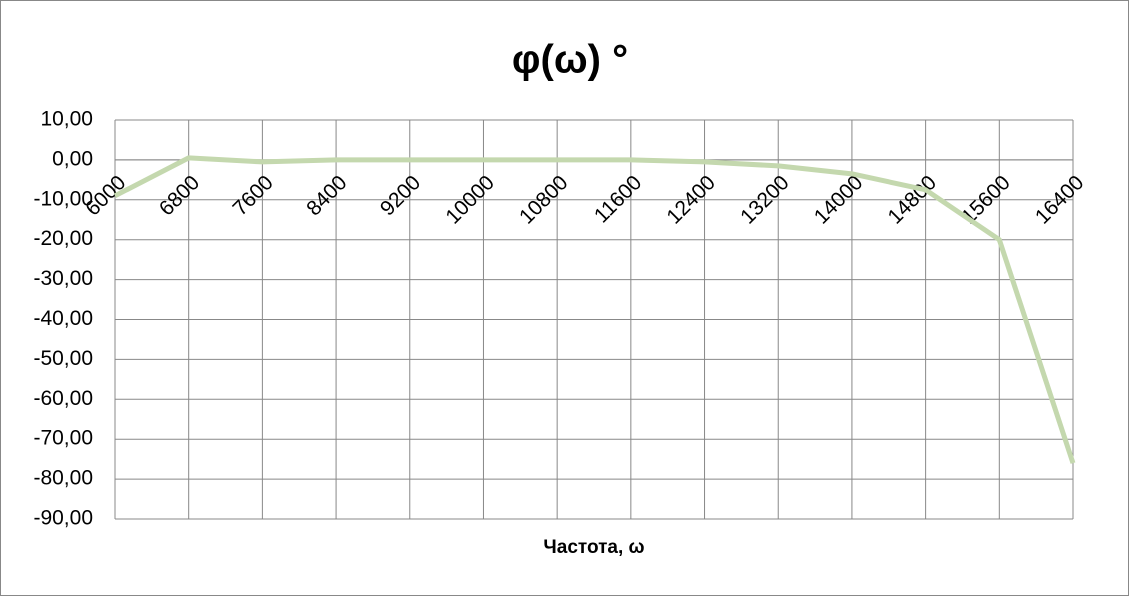 Image resolution: width=1129 pixels, height=601 pixels. Describe the element at coordinates (63, 318) in the screenshot. I see `y-tick-label: -40,00` at that location.